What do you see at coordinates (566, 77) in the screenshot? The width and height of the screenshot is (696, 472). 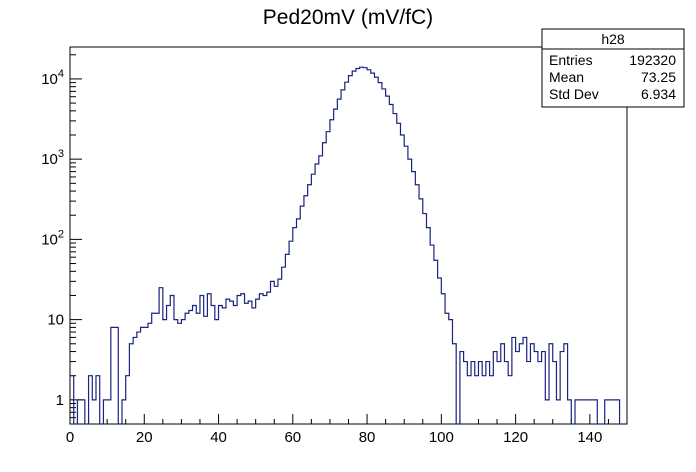 I see `stats-mean-label: Mean` at bounding box center [566, 77].